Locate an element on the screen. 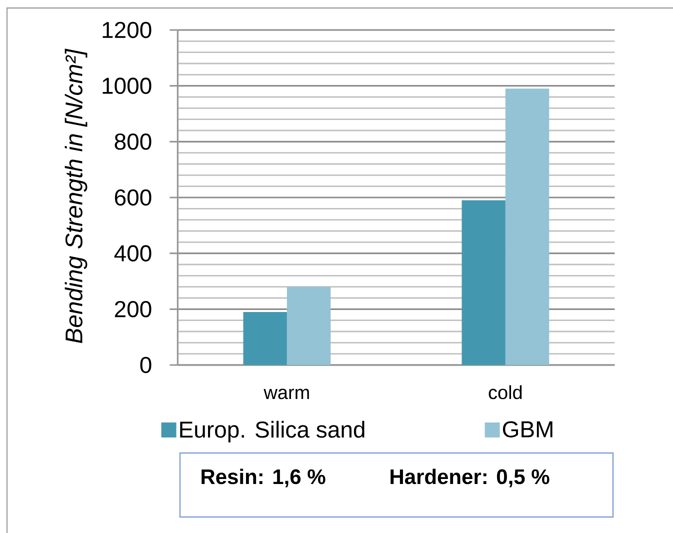 This screenshot has width=673, height=533. y-tick-label: 200 is located at coordinates (133, 309).